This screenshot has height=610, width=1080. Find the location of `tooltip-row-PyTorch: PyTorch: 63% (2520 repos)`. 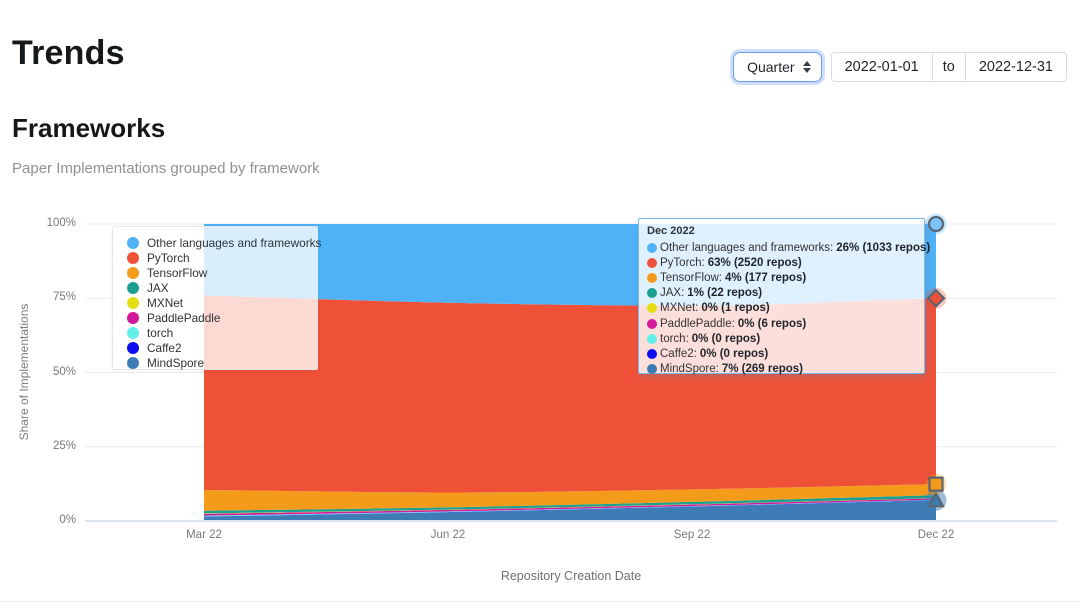

tooltip-row-PyTorch: PyTorch: 63% (2520 repos) is located at coordinates (781, 262).